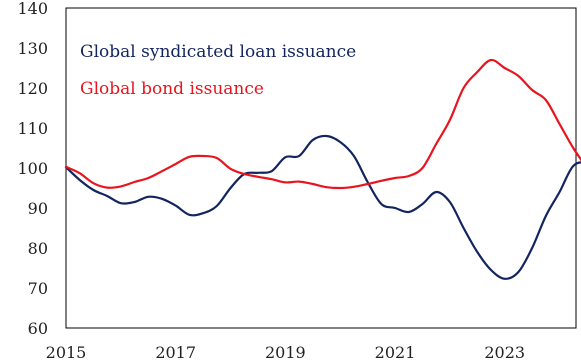 The image size is (581, 364). Describe the element at coordinates (32, 128) in the screenshot. I see `y-tick-label: 110` at that location.